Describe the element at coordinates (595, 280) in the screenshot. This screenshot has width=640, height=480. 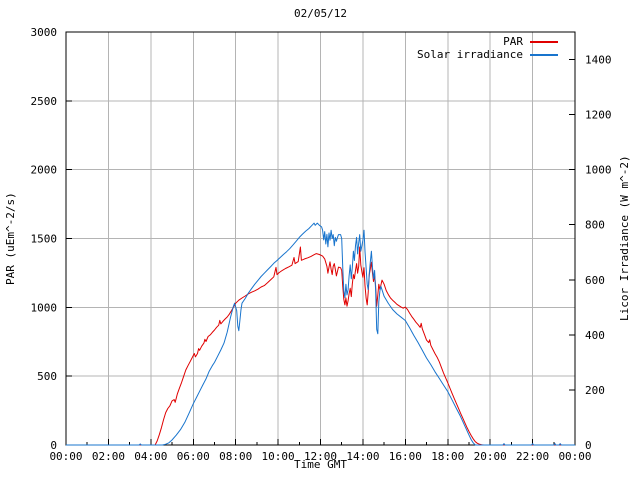
I see `svg-text: 600` at that location.